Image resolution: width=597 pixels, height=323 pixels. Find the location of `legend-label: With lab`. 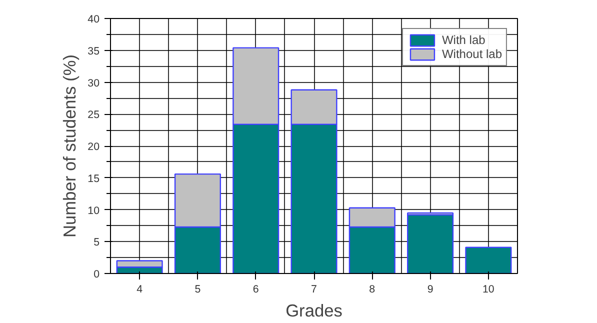

legend-label: With lab is located at coordinates (464, 40).